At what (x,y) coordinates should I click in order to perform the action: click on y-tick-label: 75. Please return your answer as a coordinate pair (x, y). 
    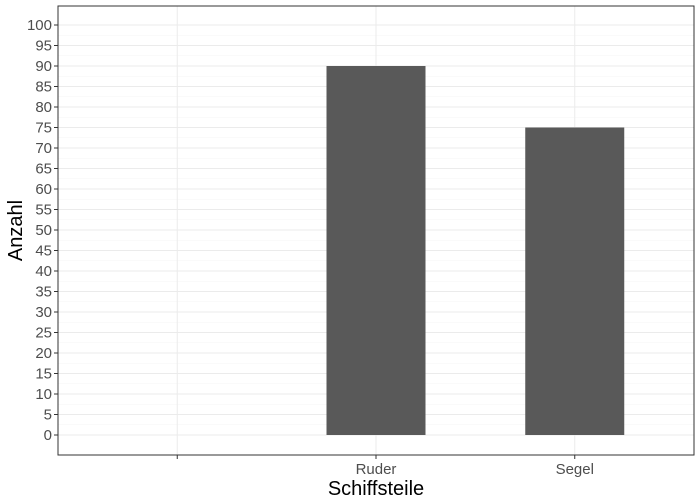
    Looking at the image, I should click on (43, 128).